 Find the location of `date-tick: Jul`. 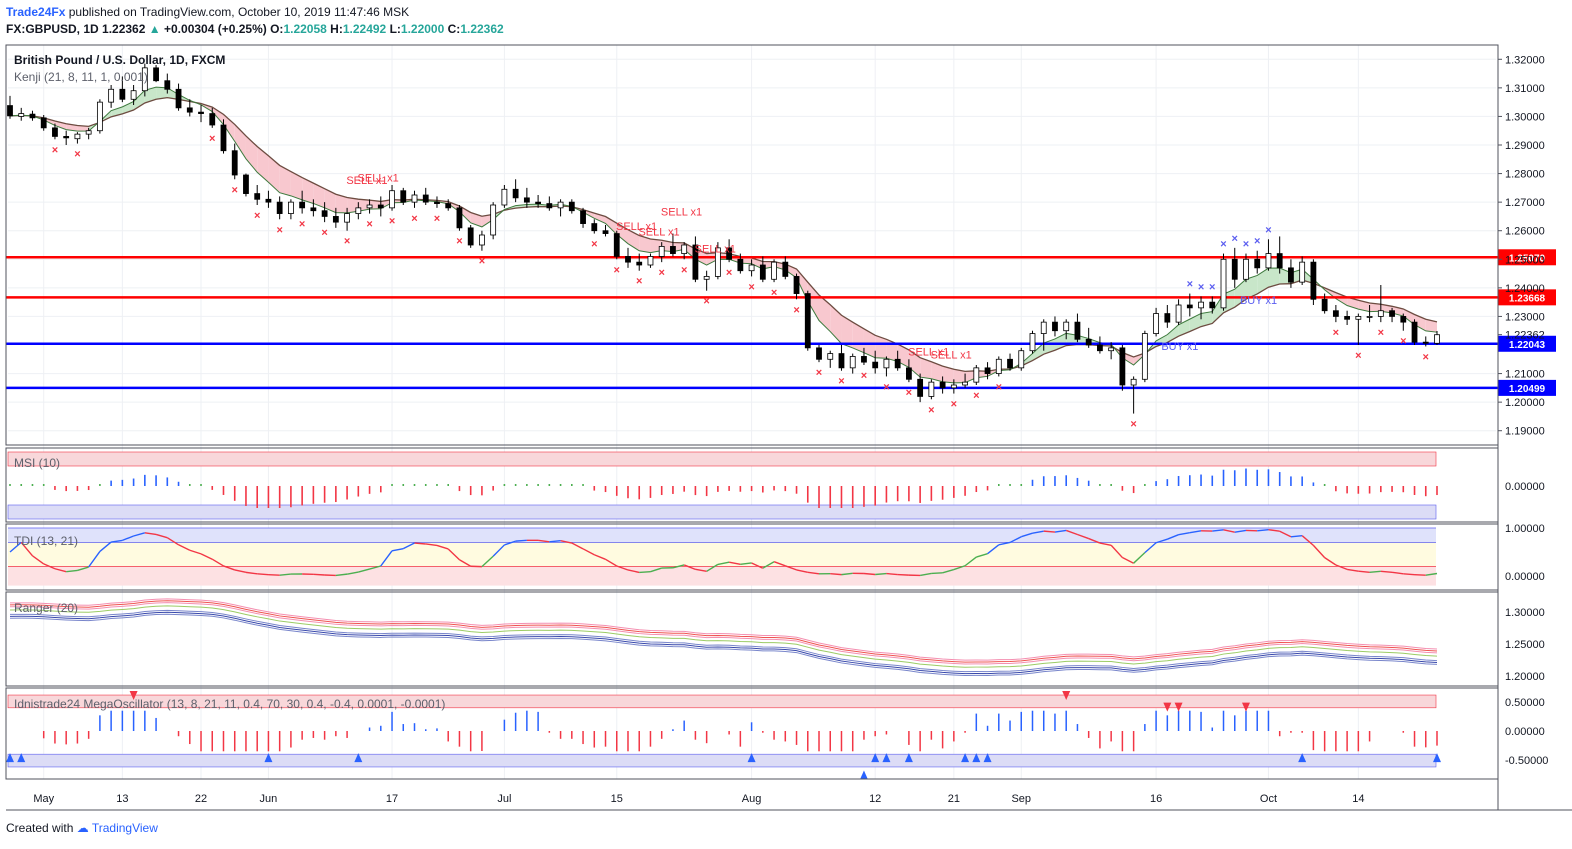

date-tick: Jul is located at coordinates (504, 799).